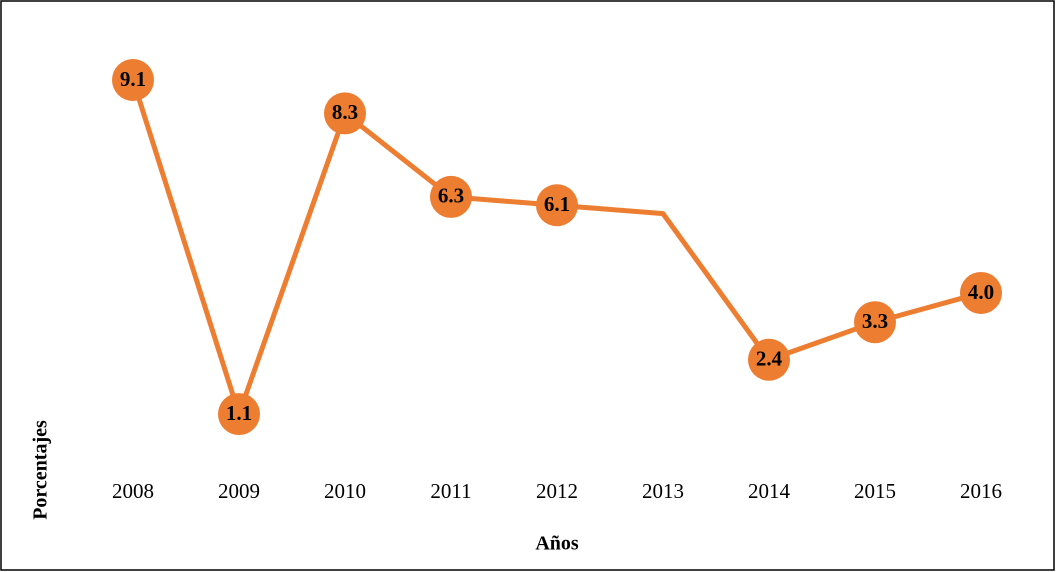 This screenshot has width=1056, height=572. I want to click on x-axis-label: Años, so click(557, 544).